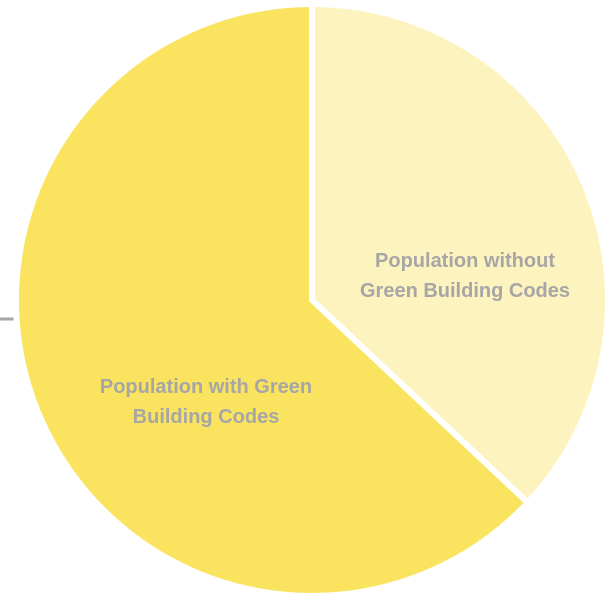 The width and height of the screenshot is (614, 600). I want to click on pie-slice-label-line: Population without, so click(465, 261).